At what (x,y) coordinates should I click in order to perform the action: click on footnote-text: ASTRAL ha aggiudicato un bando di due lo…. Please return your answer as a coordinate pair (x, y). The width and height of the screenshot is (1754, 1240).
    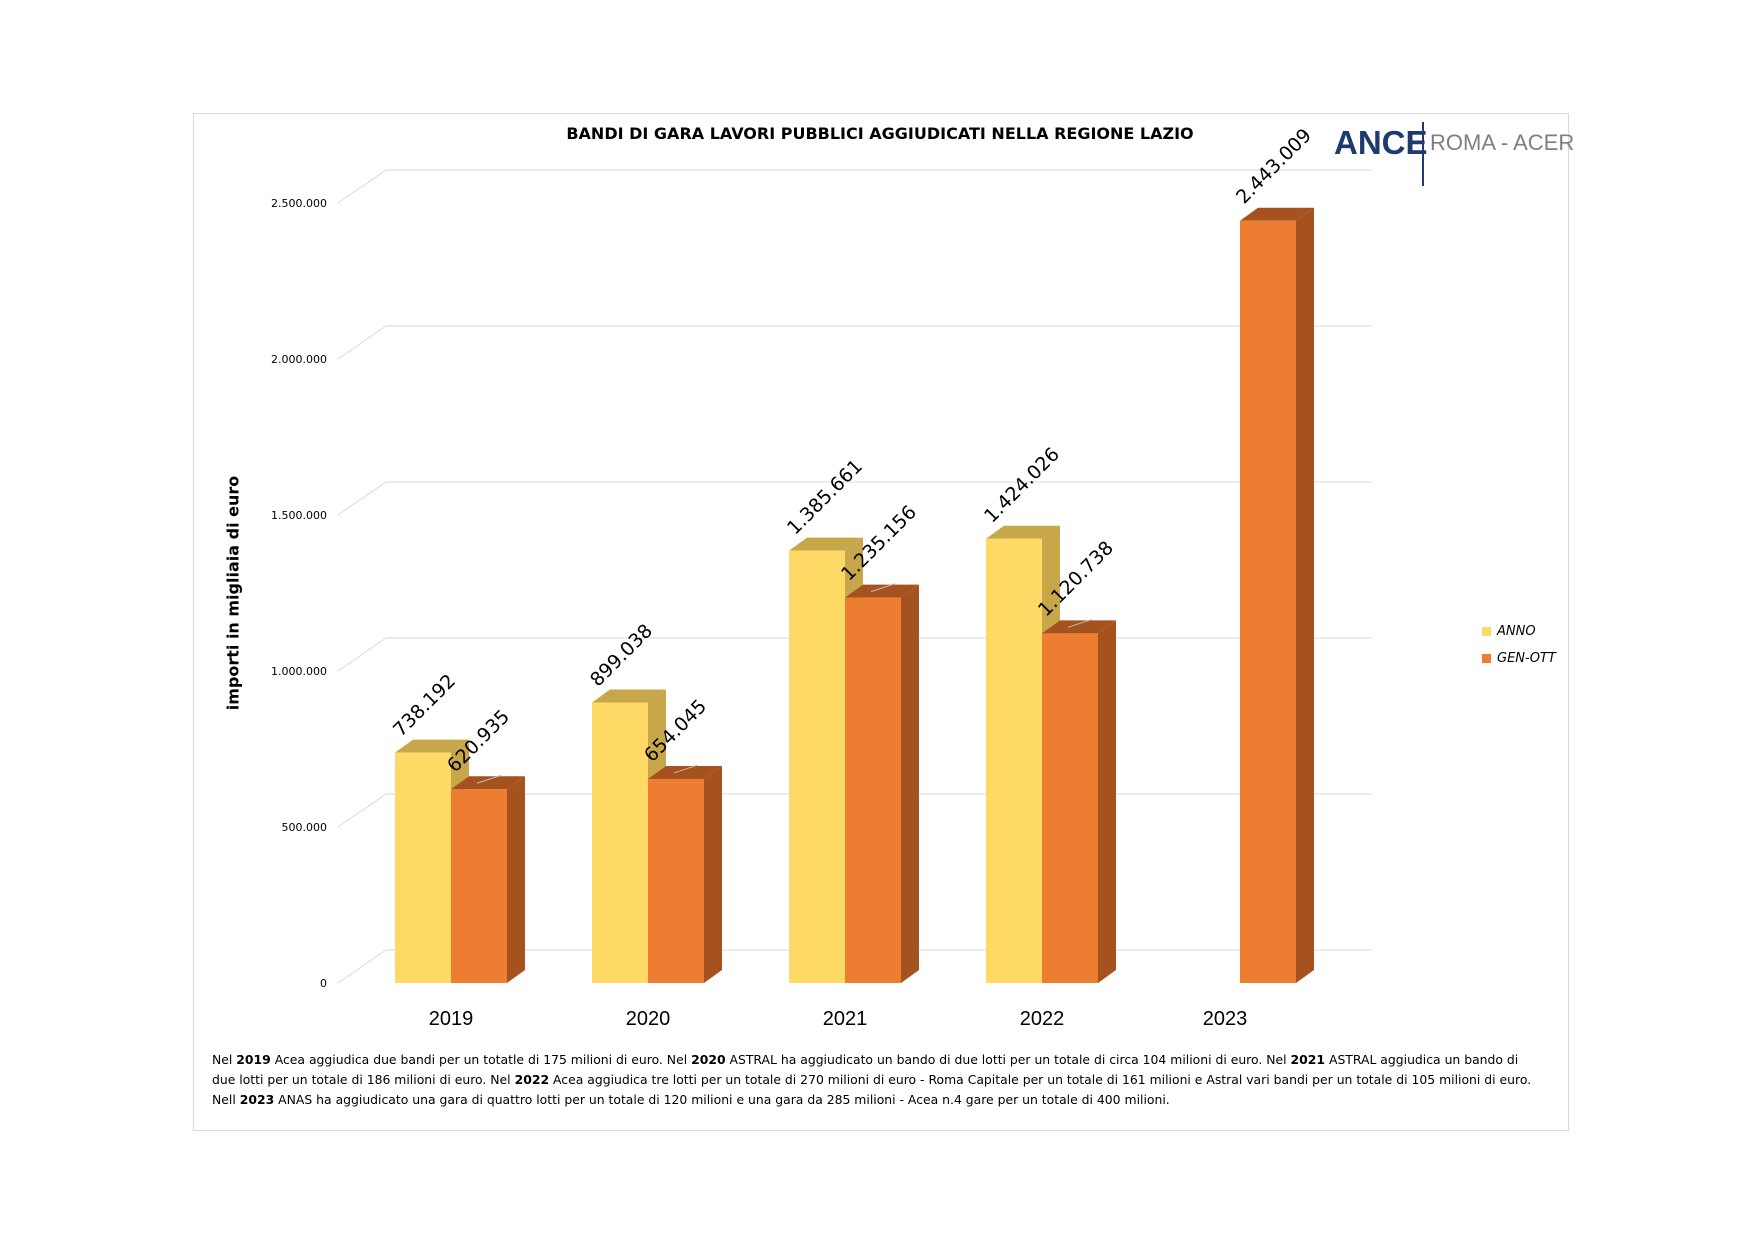
    Looking at the image, I should click on (1008, 1059).